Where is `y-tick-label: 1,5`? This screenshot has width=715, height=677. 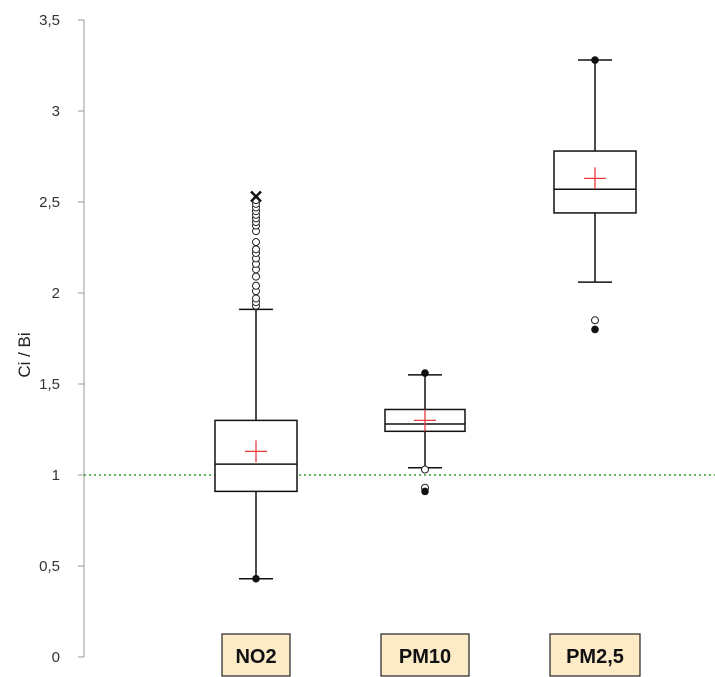
y-tick-label: 1,5 is located at coordinates (49, 384).